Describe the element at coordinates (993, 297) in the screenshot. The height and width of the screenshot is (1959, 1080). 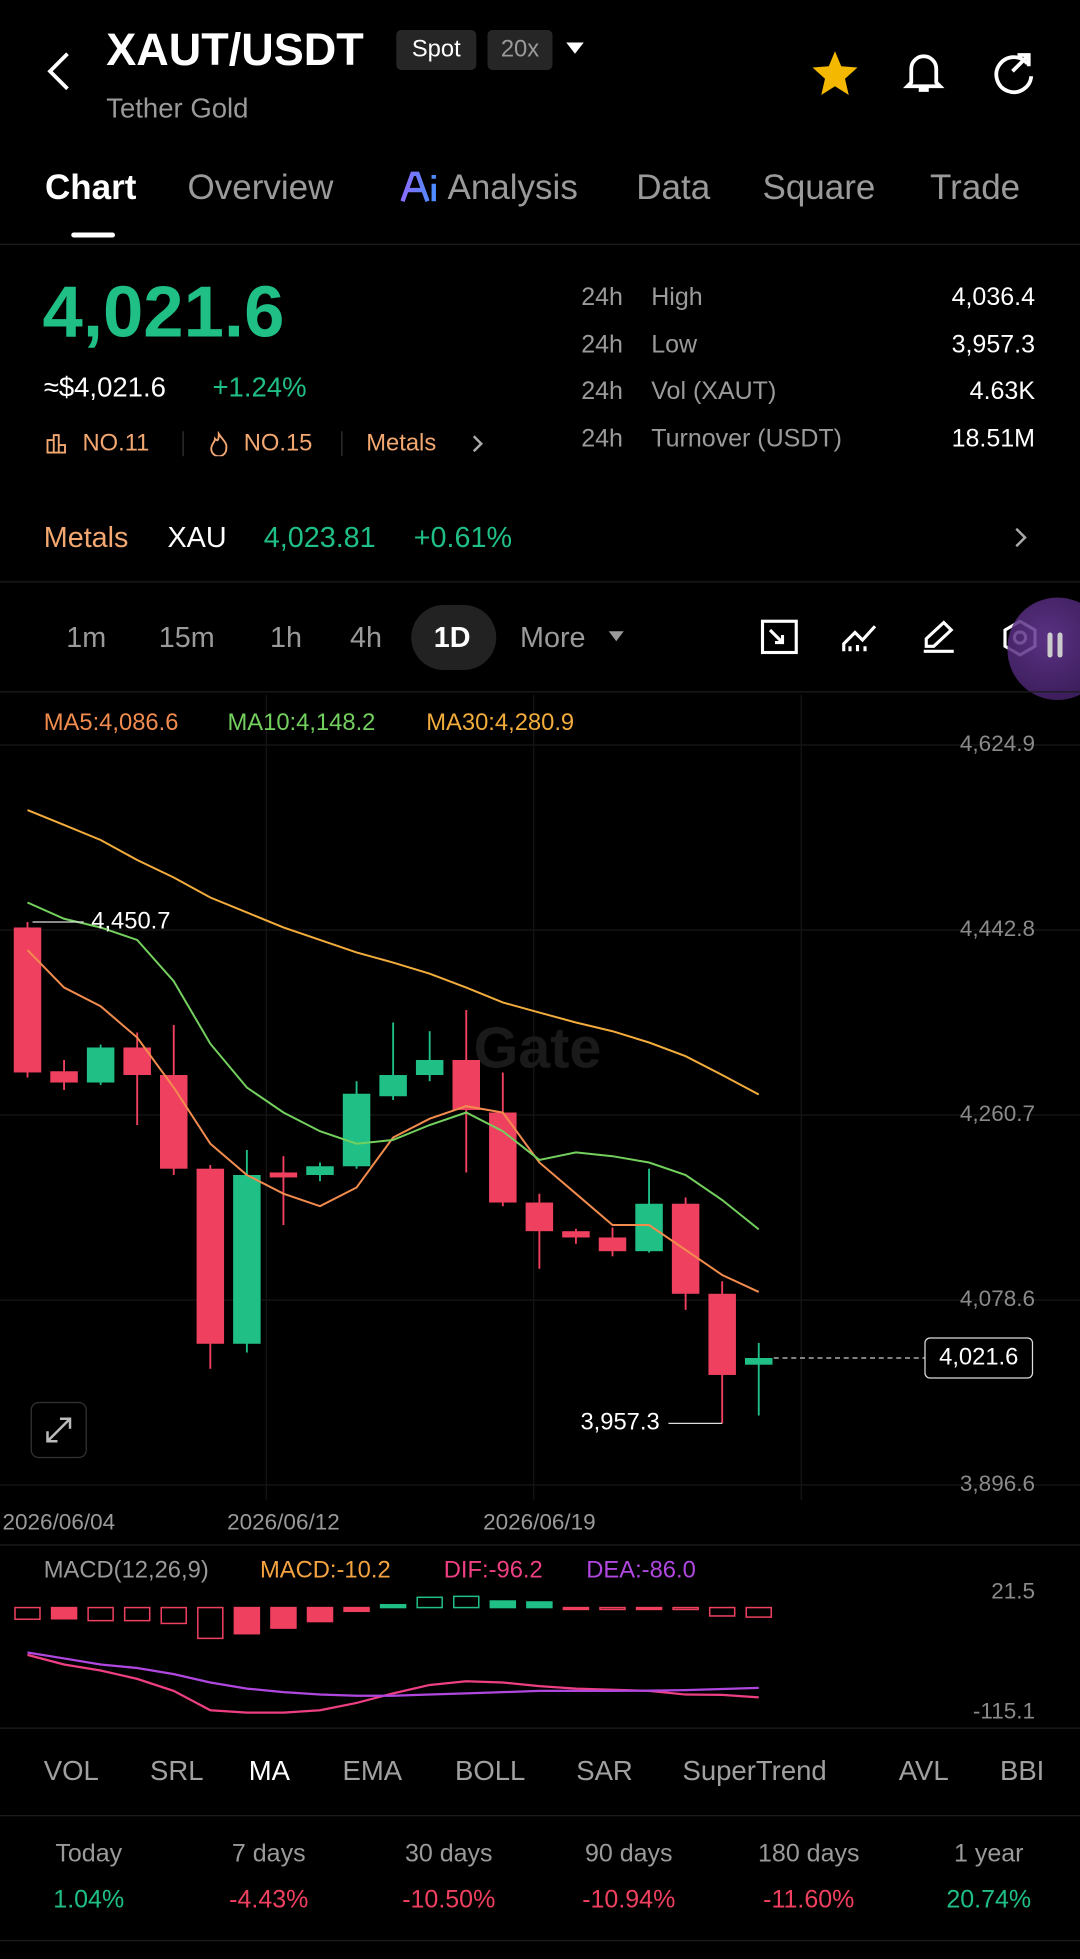
I see `stat-value: 4,036.4` at that location.